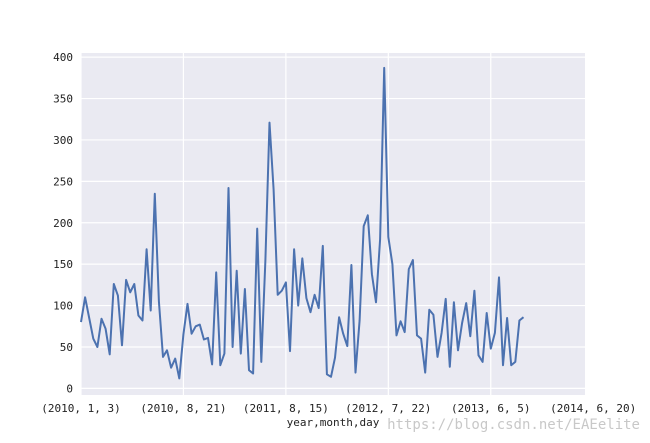 The width and height of the screenshot is (650, 443). What do you see at coordinates (183, 408) in the screenshot?
I see `x-tick-label: (2010, 8, 21)` at bounding box center [183, 408].